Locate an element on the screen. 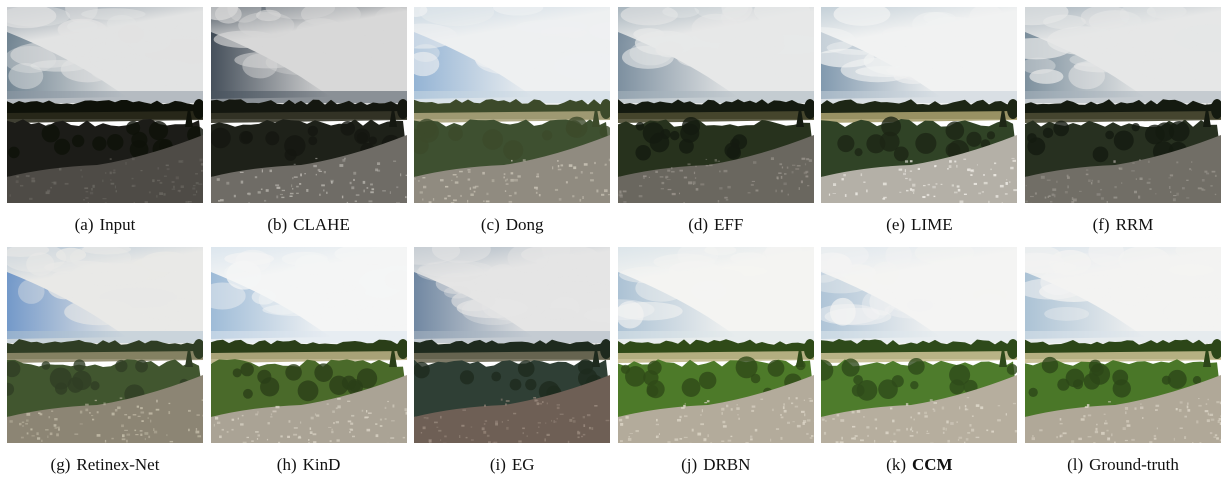  panel-caption-method: CCM is located at coordinates (932, 464).